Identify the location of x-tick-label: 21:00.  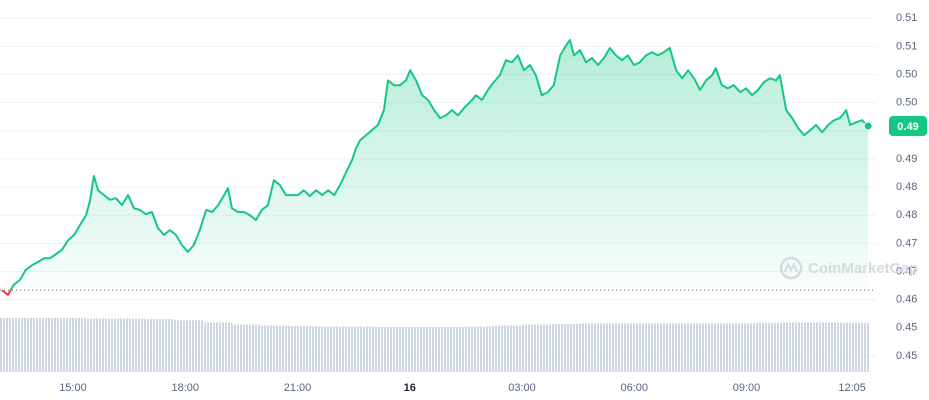
(298, 388).